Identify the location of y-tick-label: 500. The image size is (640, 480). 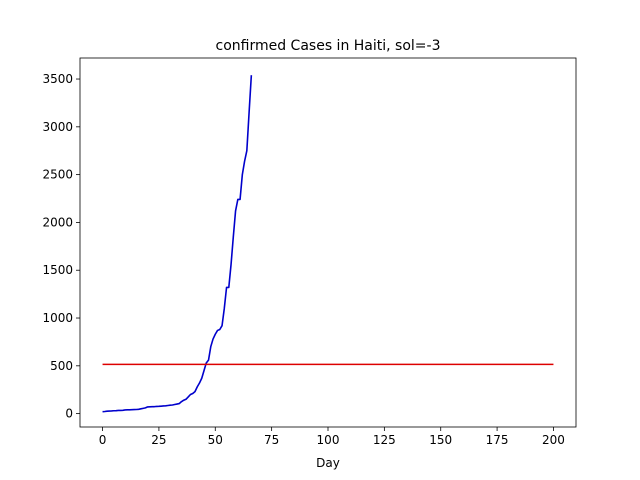
(61, 366).